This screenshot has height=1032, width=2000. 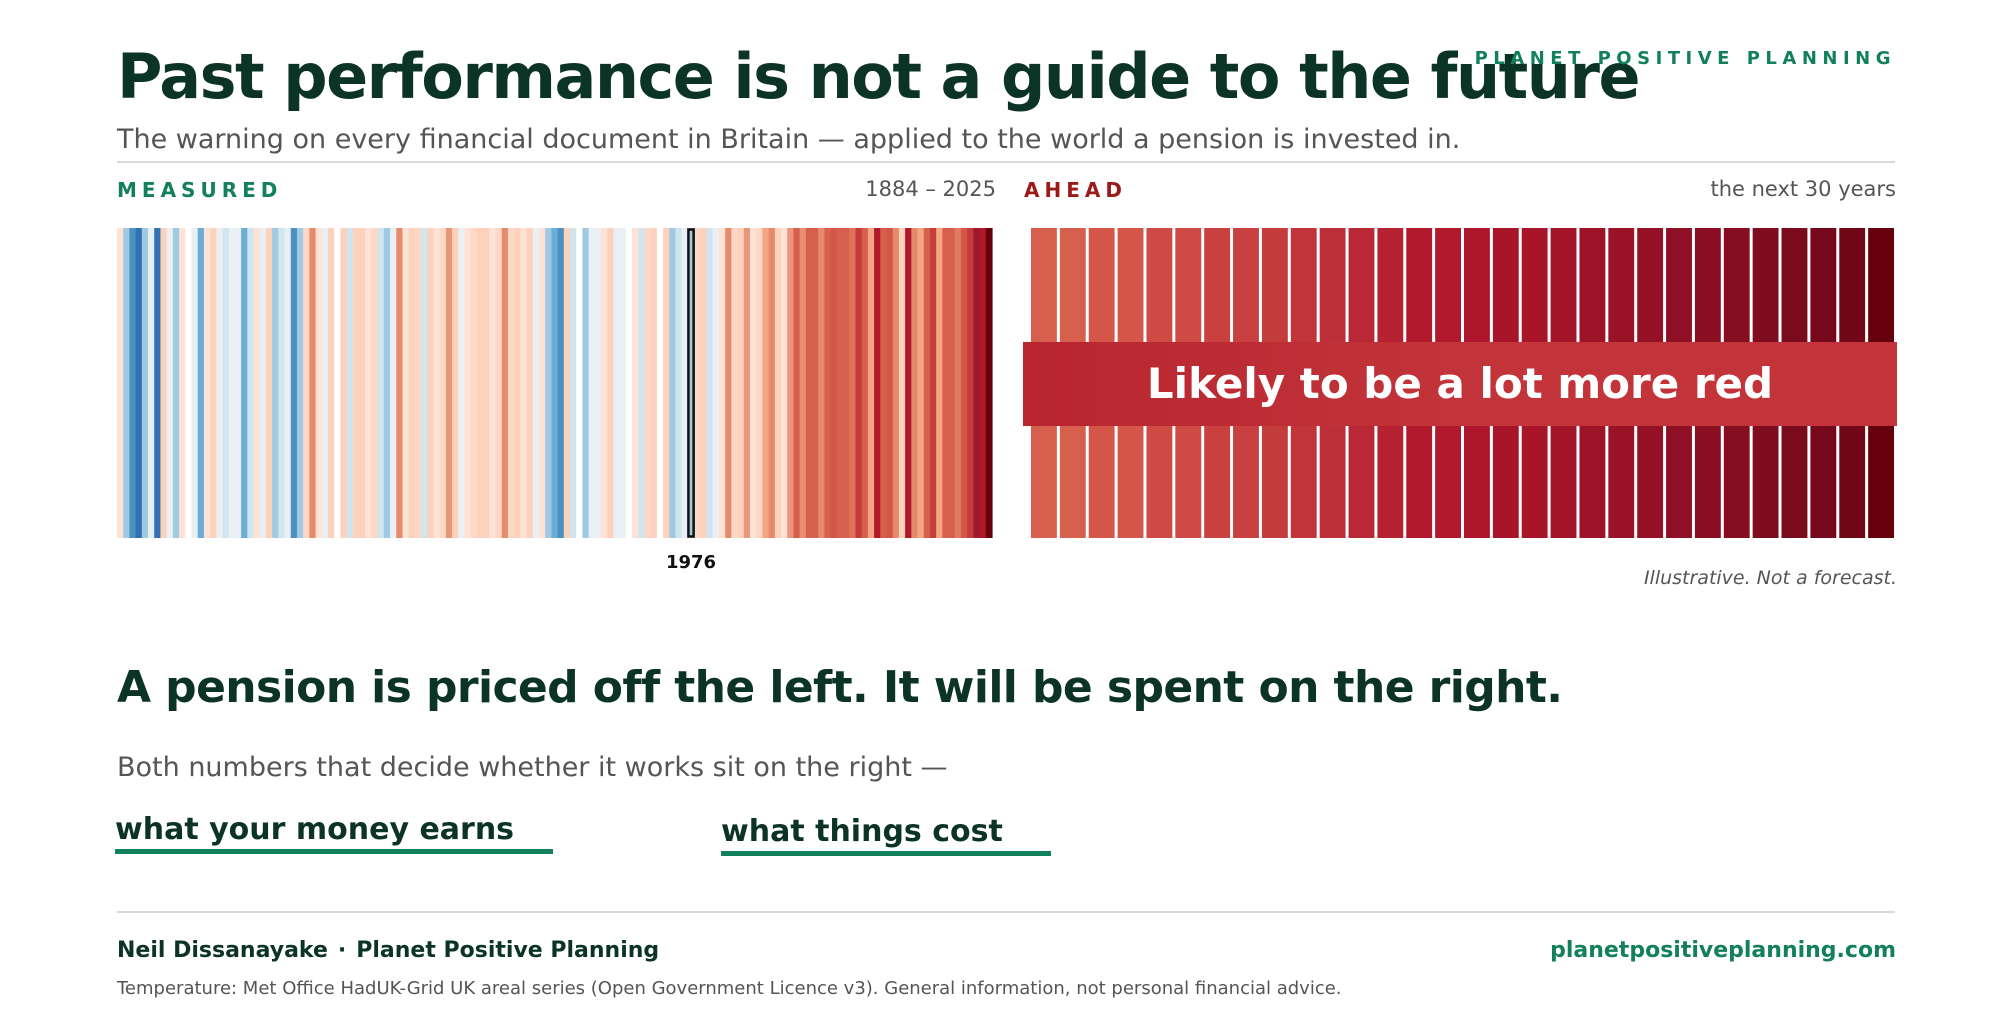 I want to click on term-left-underline, so click(x=334, y=851).